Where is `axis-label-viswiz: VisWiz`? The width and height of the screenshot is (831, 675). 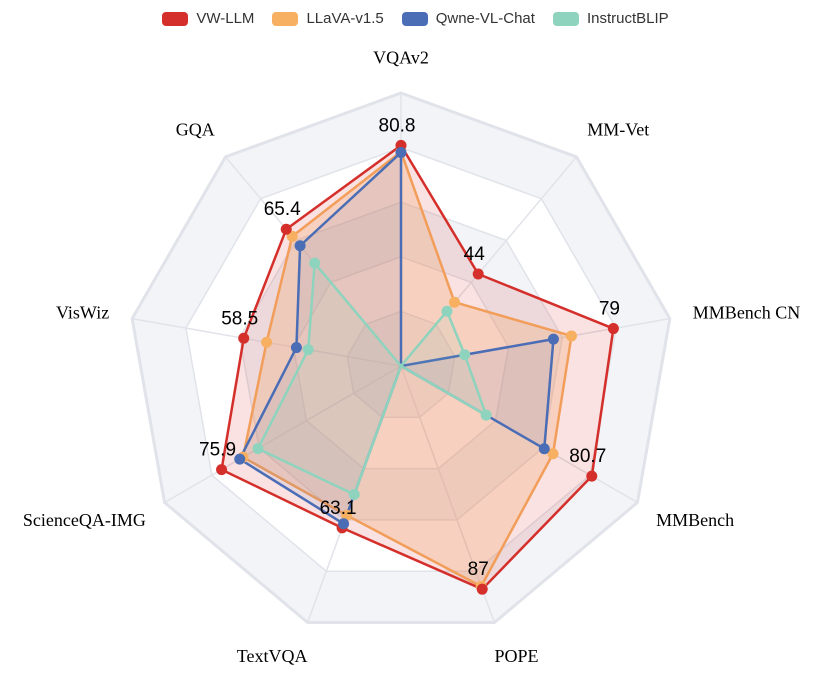 axis-label-viswiz: VisWiz is located at coordinates (82, 312).